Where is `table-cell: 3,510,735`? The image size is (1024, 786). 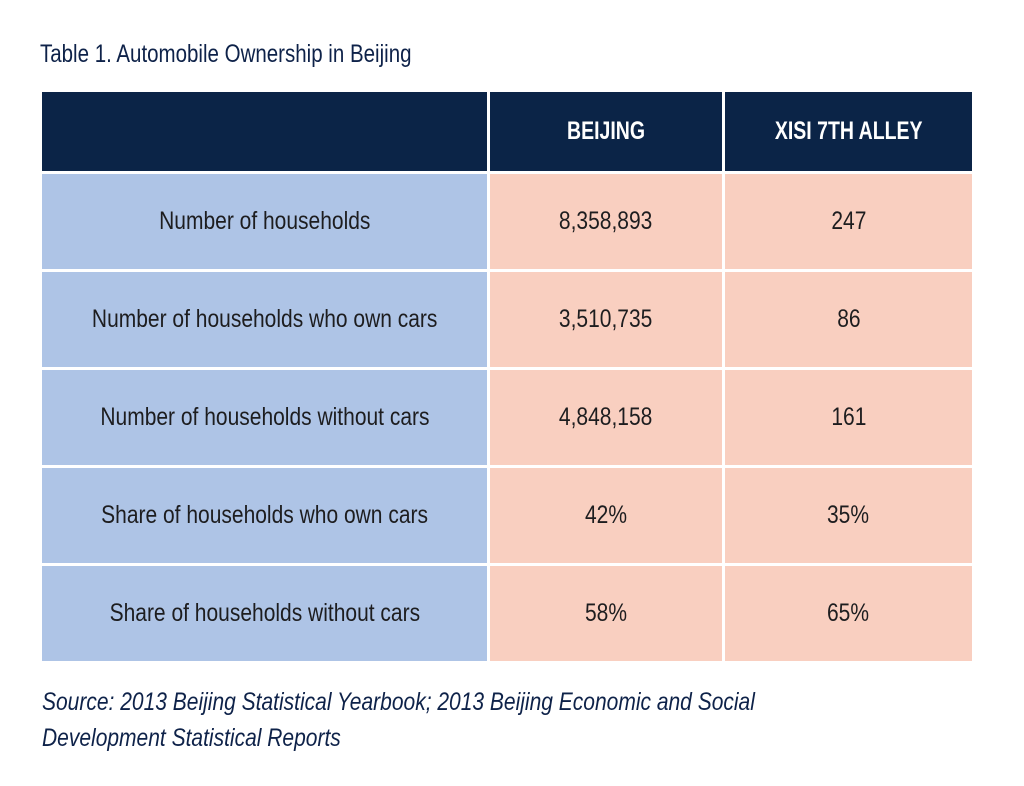
table-cell: 3,510,735 is located at coordinates (606, 319).